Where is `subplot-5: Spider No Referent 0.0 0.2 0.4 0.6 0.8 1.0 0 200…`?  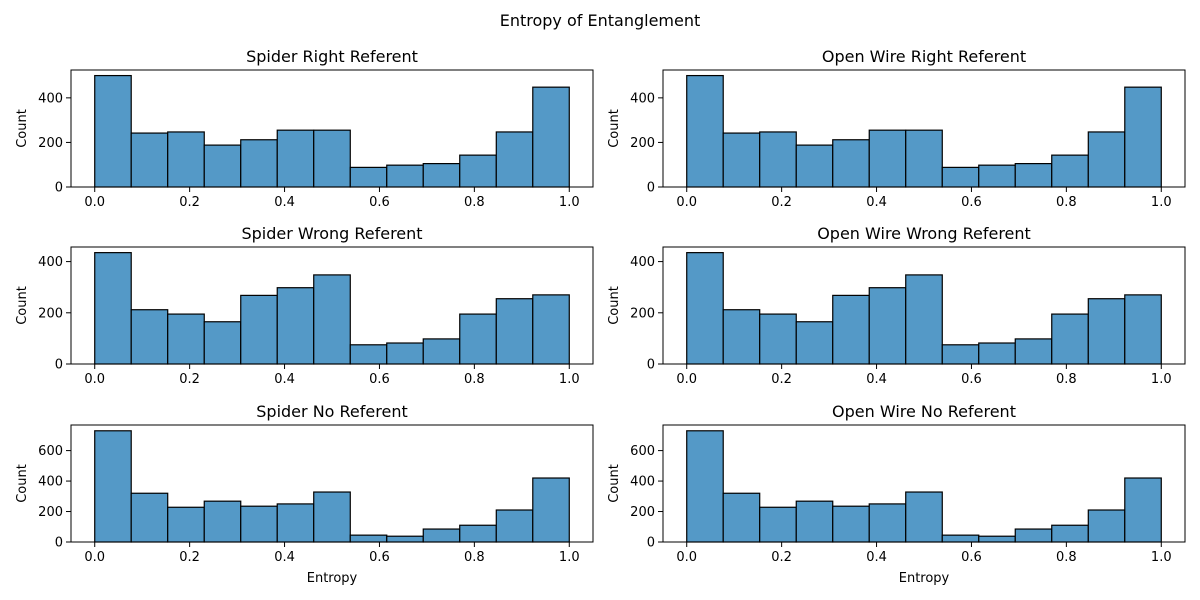 subplot-5: Spider No Referent 0.0 0.2 0.4 0.6 0.8 1.0 0 200… is located at coordinates (304, 494).